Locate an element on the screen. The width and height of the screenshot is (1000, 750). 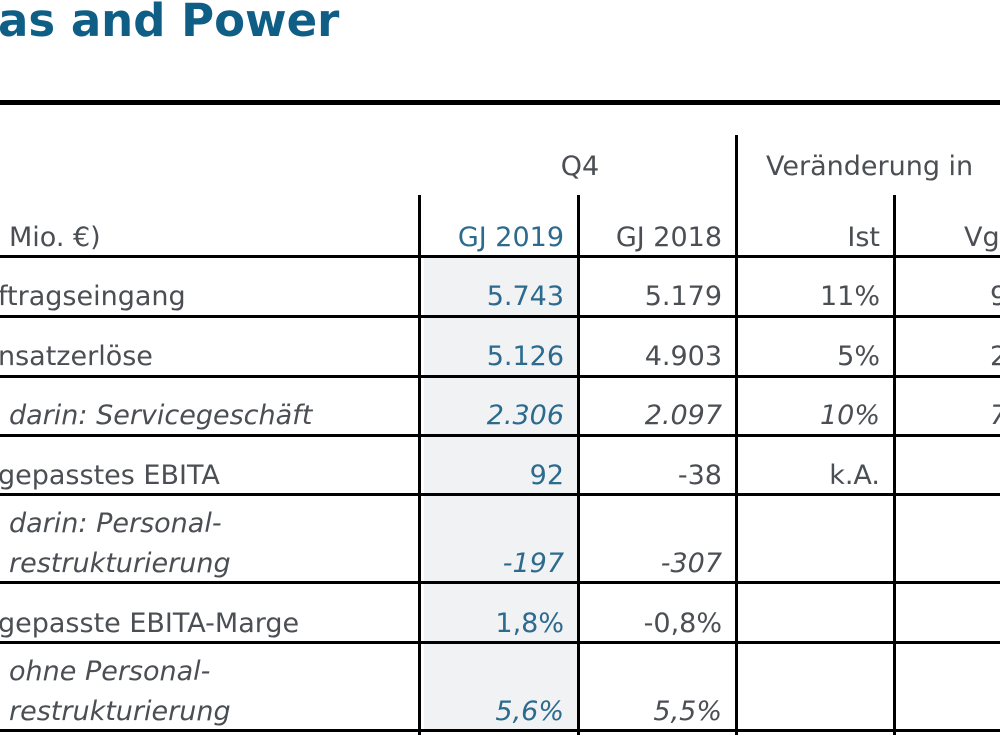
header-group-change: Veränderung in is located at coordinates (870, 166).